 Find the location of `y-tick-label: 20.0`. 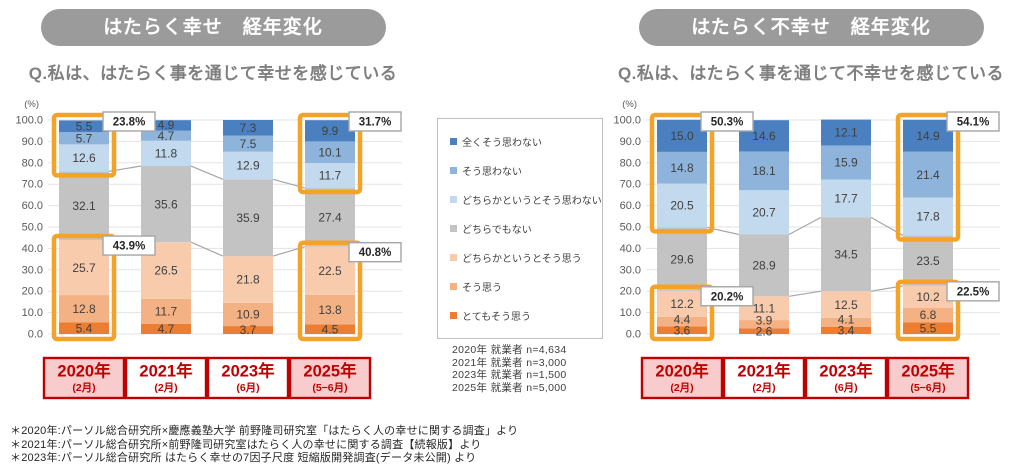

y-tick-label: 20.0 is located at coordinates (630, 292).